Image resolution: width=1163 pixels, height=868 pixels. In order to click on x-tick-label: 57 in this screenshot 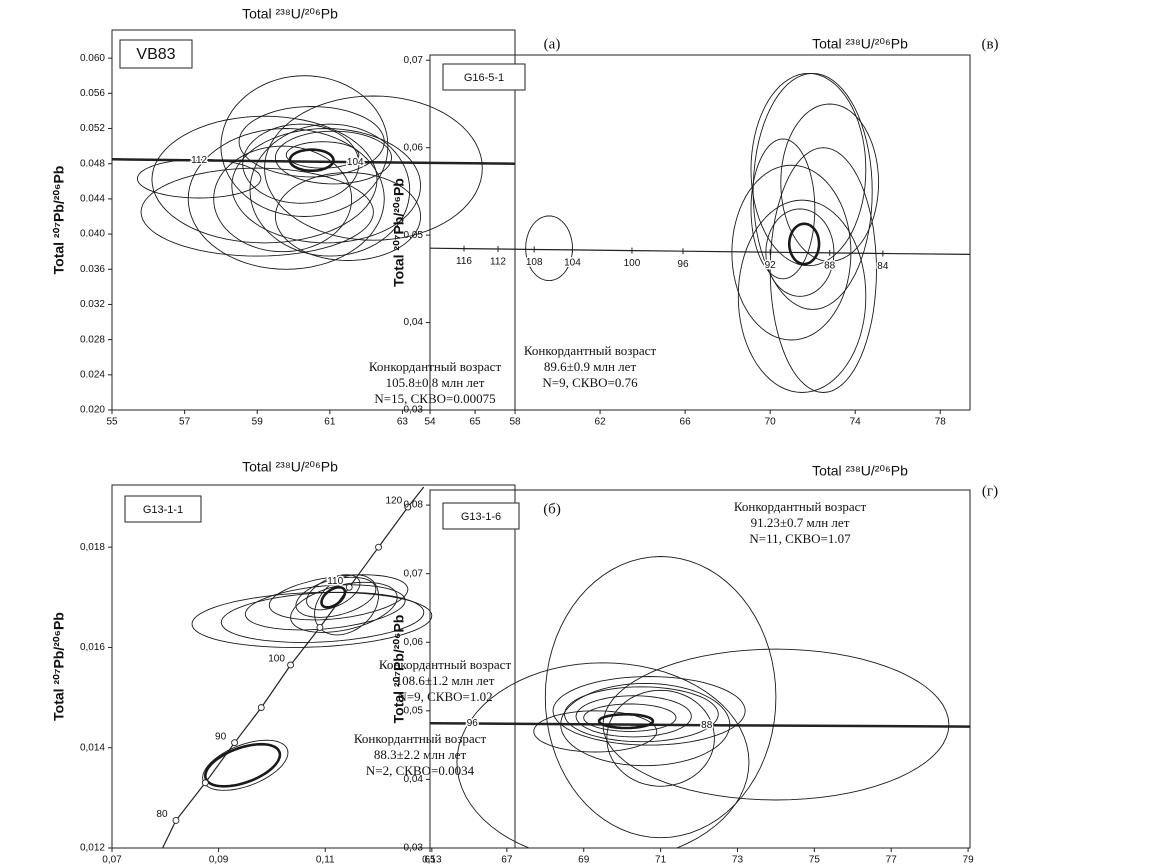, I will do `click(185, 422)`.